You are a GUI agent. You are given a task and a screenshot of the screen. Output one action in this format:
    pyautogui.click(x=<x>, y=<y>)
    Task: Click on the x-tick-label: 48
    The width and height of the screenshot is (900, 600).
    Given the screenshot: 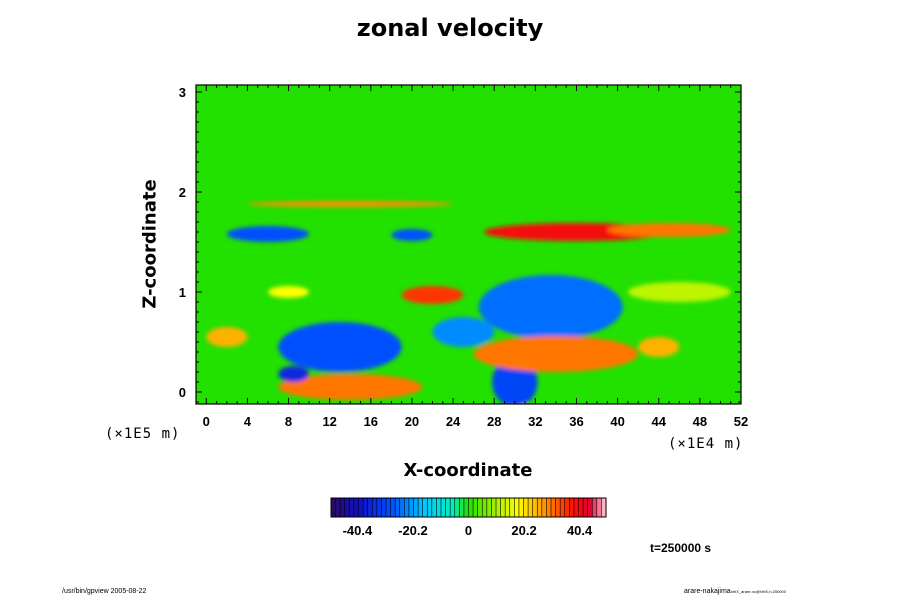 What is the action you would take?
    pyautogui.click(x=700, y=421)
    